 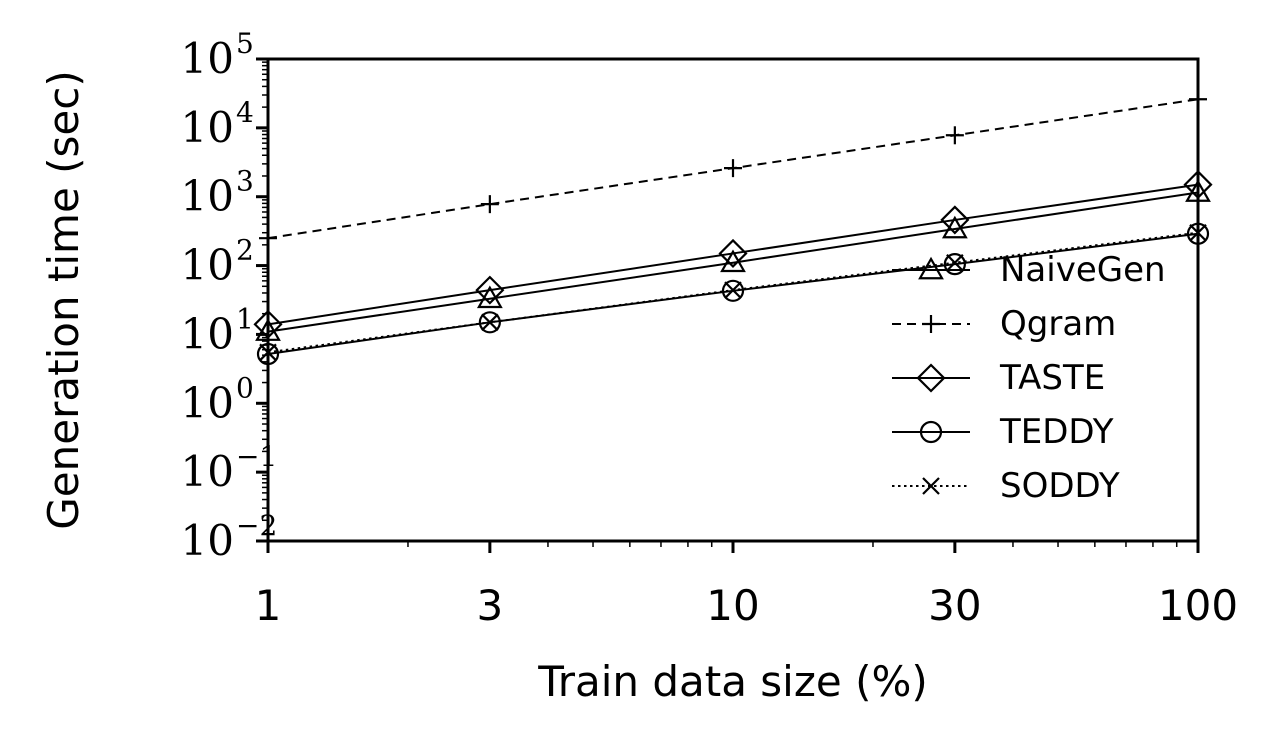 What do you see at coordinates (931, 432) in the screenshot?
I see `legend-marker-teddy` at bounding box center [931, 432].